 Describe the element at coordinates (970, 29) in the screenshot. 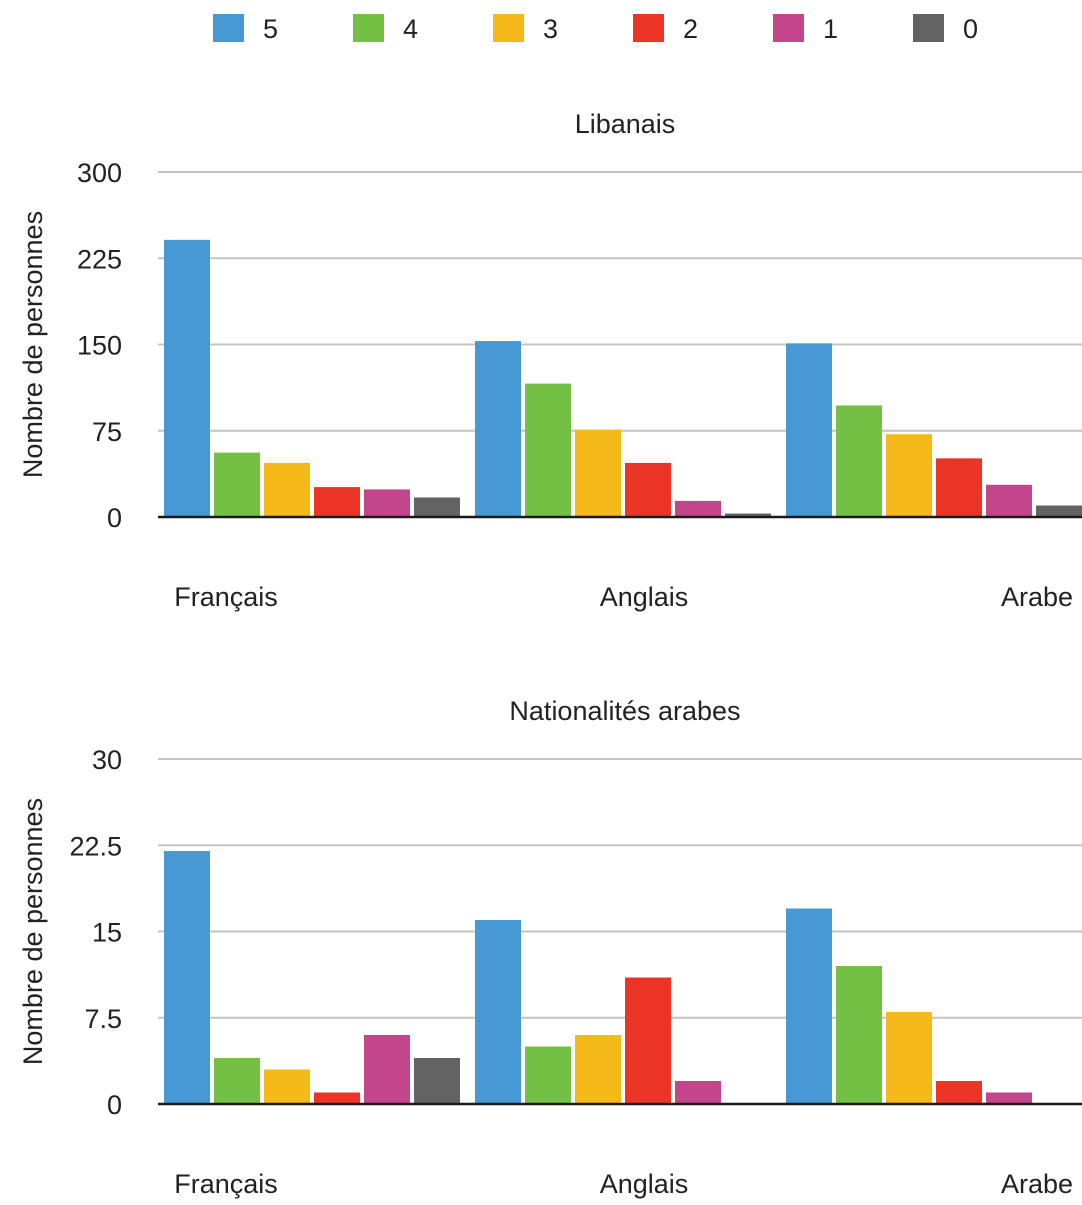

I see `legend-label-0: 0` at that location.